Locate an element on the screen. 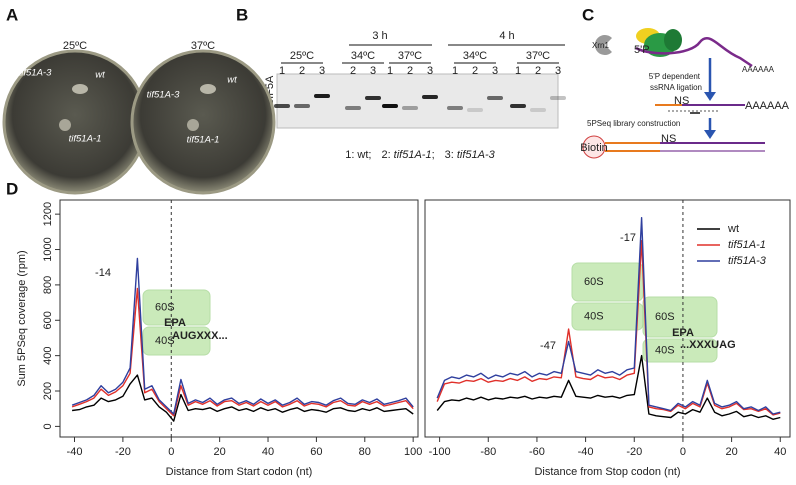 The image size is (796, 485). temp-label: 34ºC is located at coordinates (363, 56).